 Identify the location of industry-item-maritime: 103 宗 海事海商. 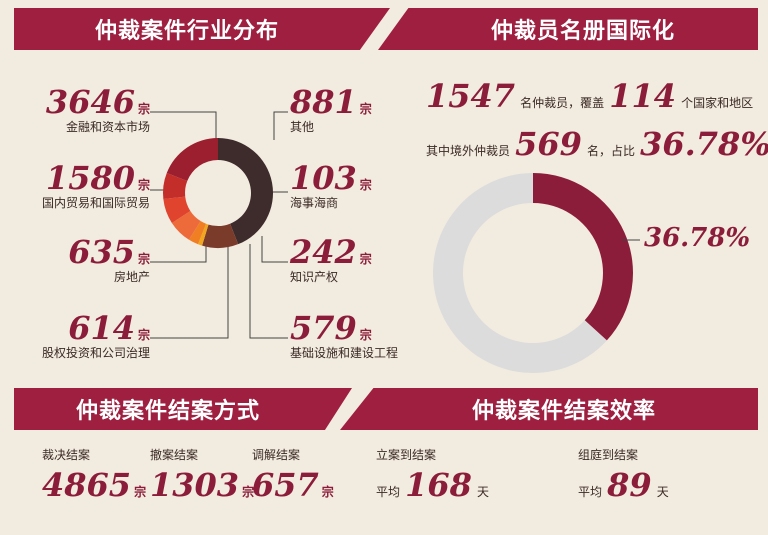
(345, 186).